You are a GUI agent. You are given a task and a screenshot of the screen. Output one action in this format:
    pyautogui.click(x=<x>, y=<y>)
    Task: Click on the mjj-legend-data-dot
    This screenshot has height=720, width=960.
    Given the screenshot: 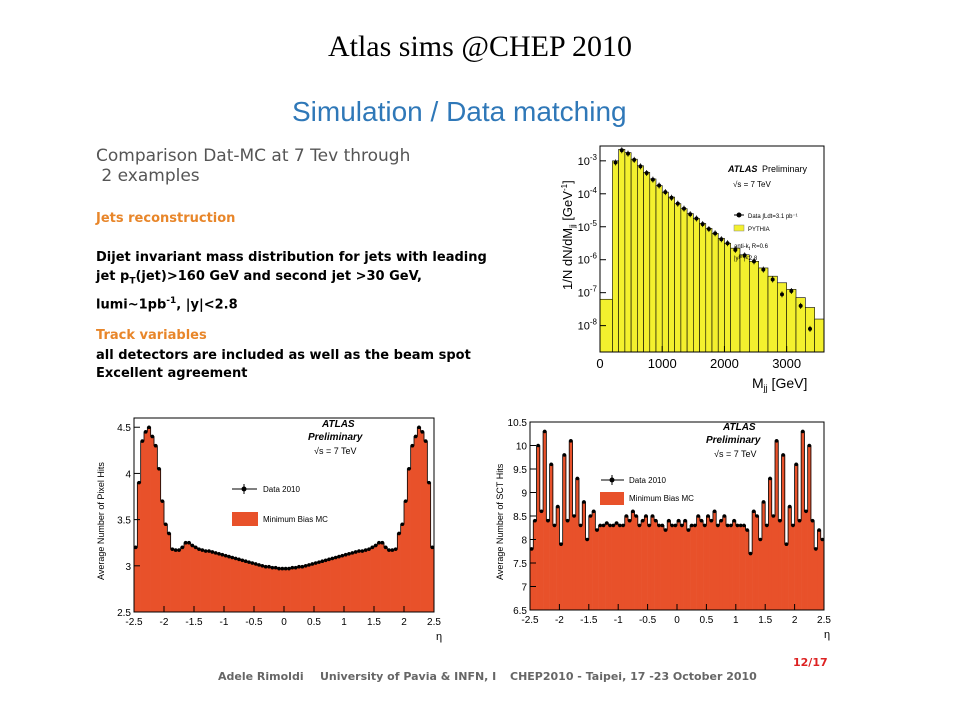 What is the action you would take?
    pyautogui.click(x=739, y=215)
    